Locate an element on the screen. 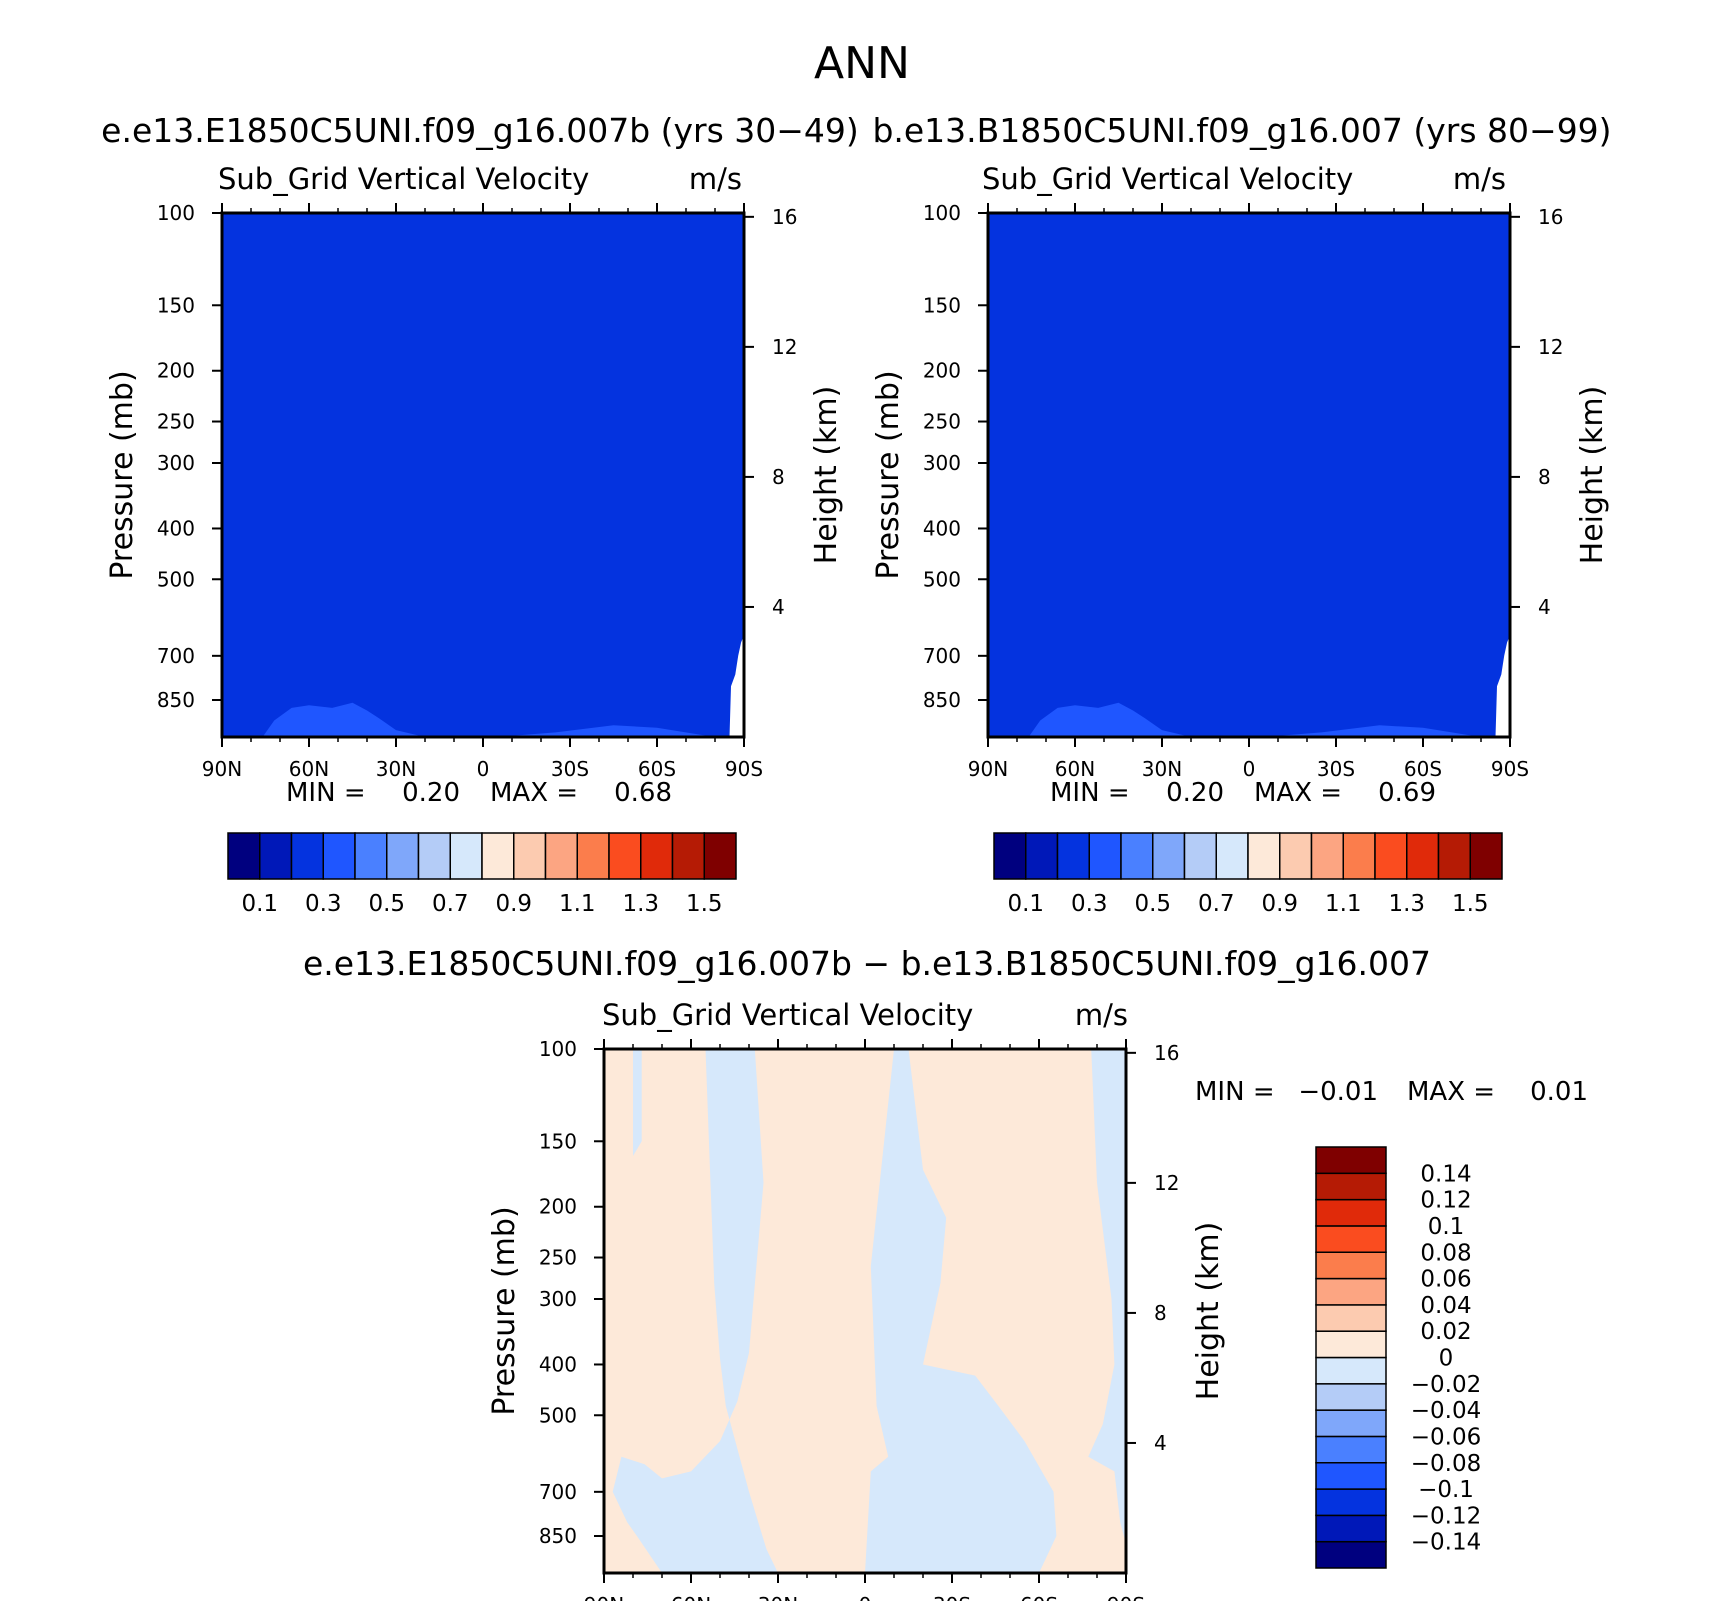 This screenshot has height=1601, width=1710. panel-right-htick-label: 8 is located at coordinates (1544, 477).